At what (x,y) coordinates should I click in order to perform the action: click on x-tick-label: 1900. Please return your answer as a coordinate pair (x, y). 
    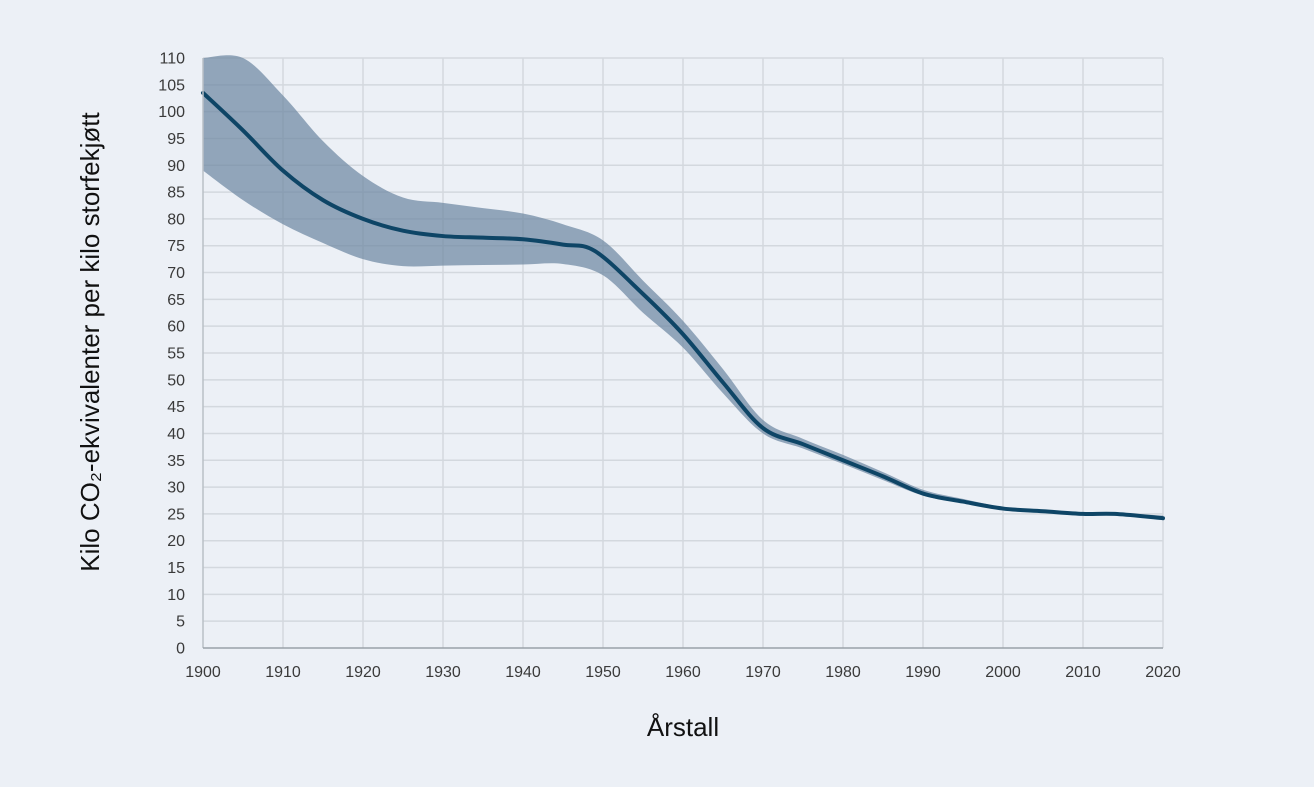
    Looking at the image, I should click on (203, 672).